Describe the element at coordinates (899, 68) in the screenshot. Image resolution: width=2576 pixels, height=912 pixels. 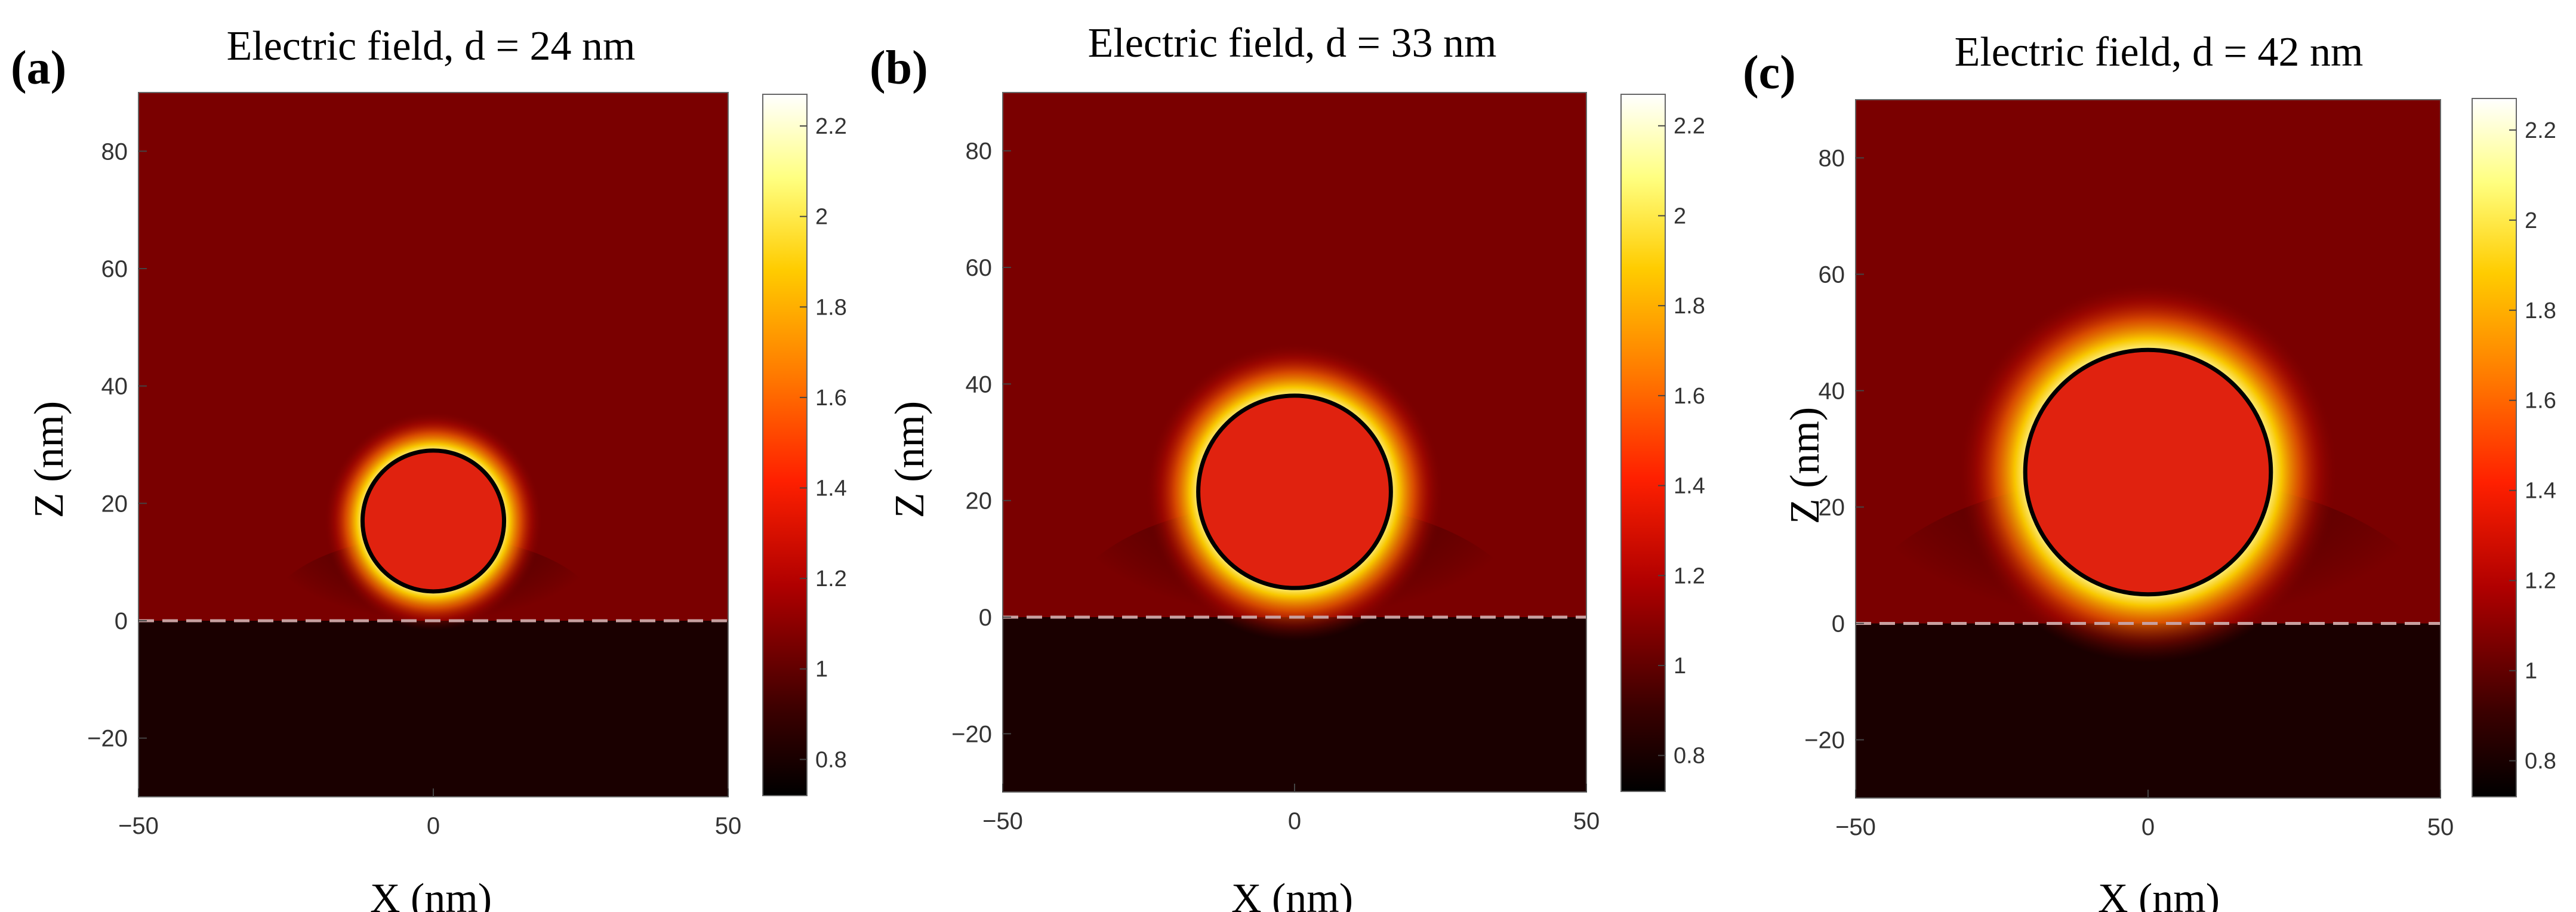
I see `panel-label: (b)` at that location.